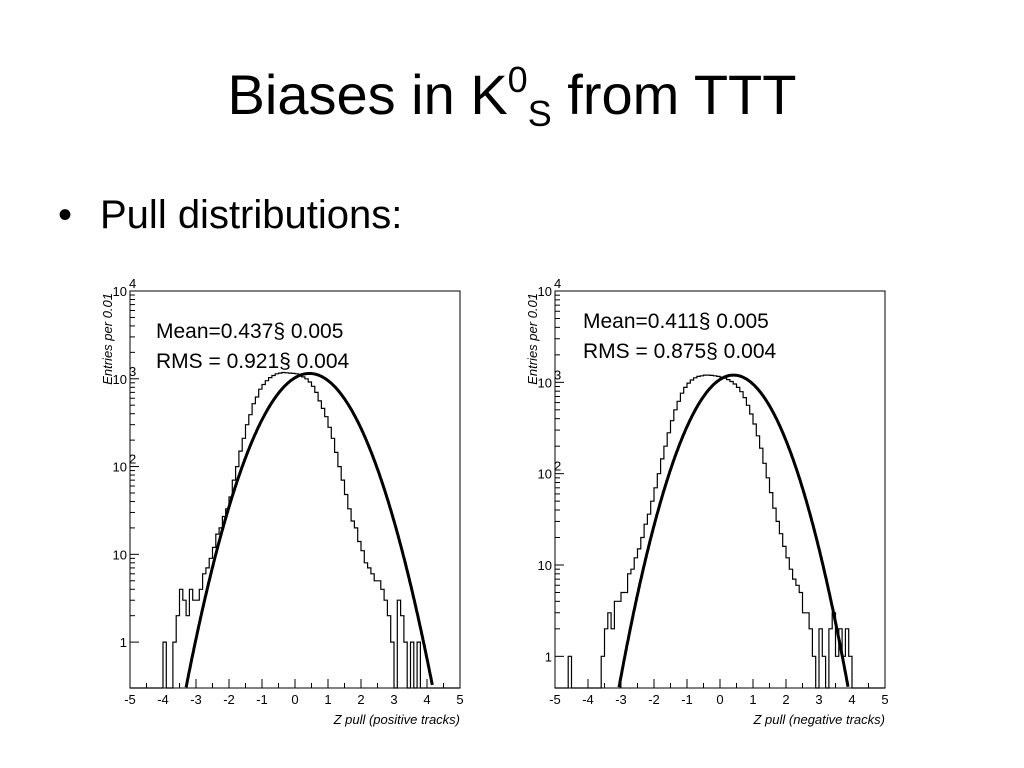 This screenshot has height=768, width=1024. I want to click on title-tail: from TTT, so click(674, 94).